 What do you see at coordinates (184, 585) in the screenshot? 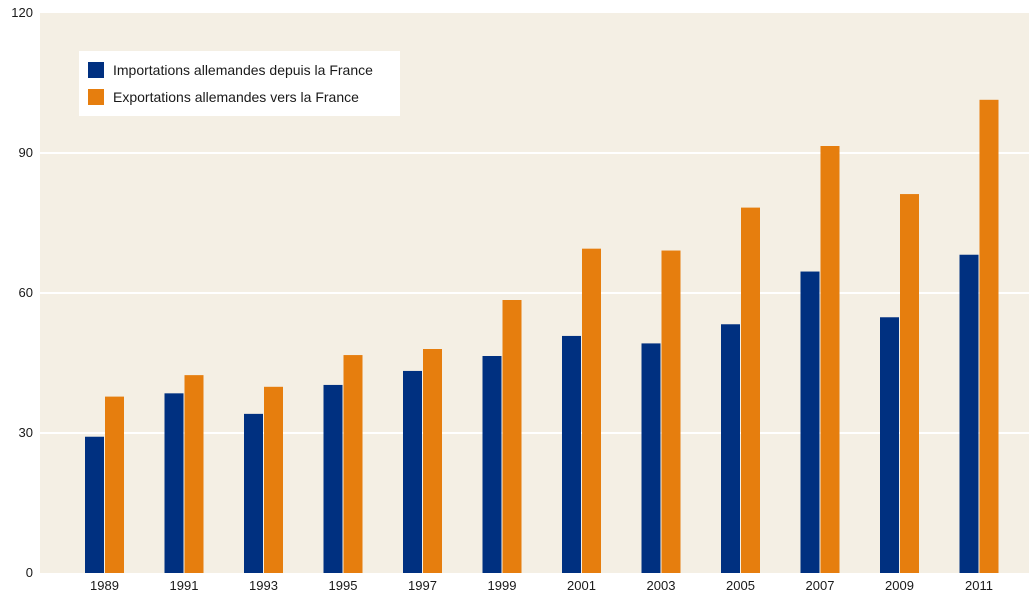
I see `x-tick-label: 1991` at bounding box center [184, 585].